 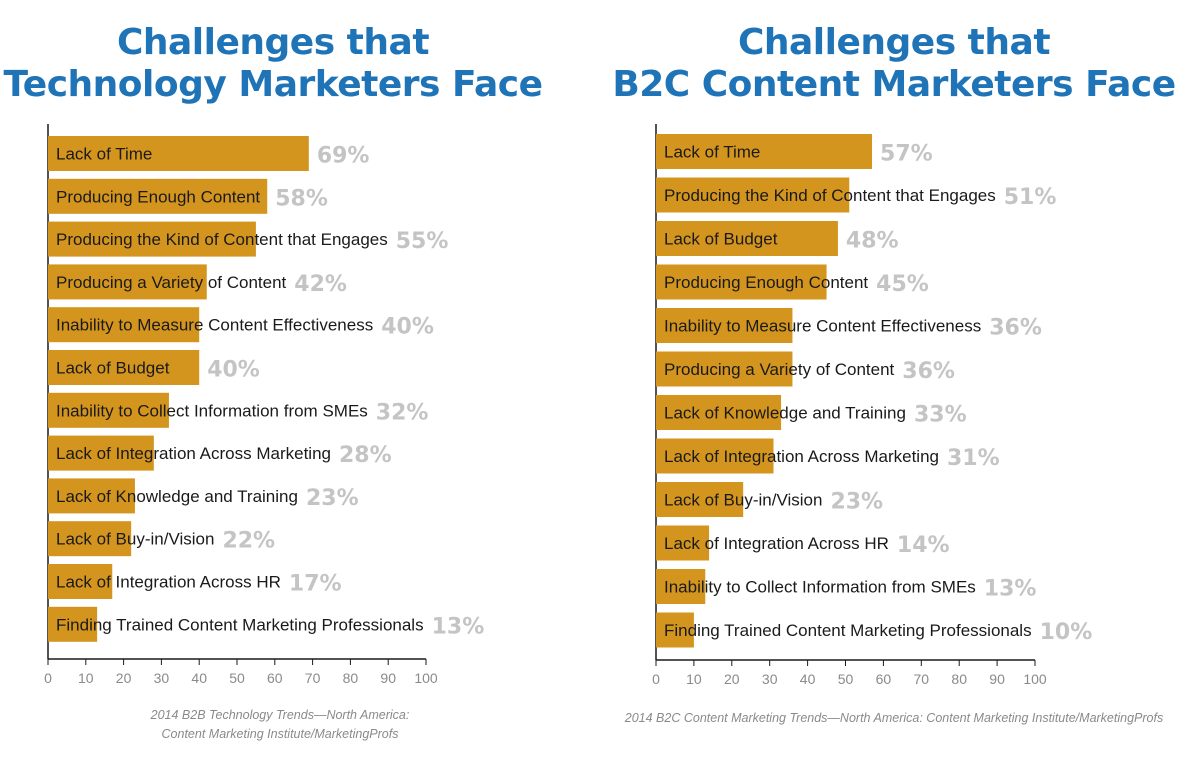 I want to click on left-value-label: 58%, so click(x=301, y=198).